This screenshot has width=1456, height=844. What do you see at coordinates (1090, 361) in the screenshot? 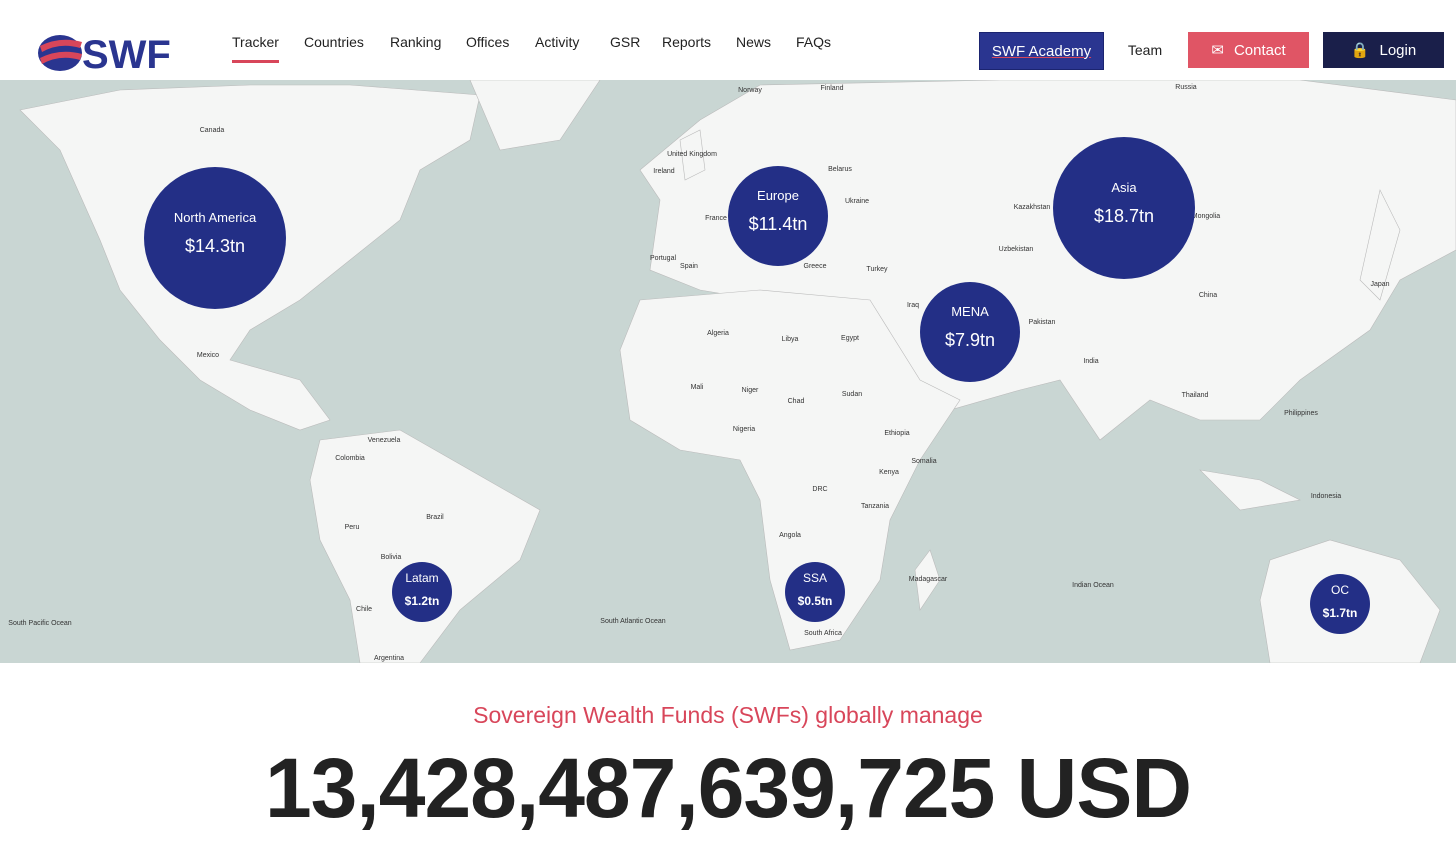
I see `map-label: India` at bounding box center [1090, 361].